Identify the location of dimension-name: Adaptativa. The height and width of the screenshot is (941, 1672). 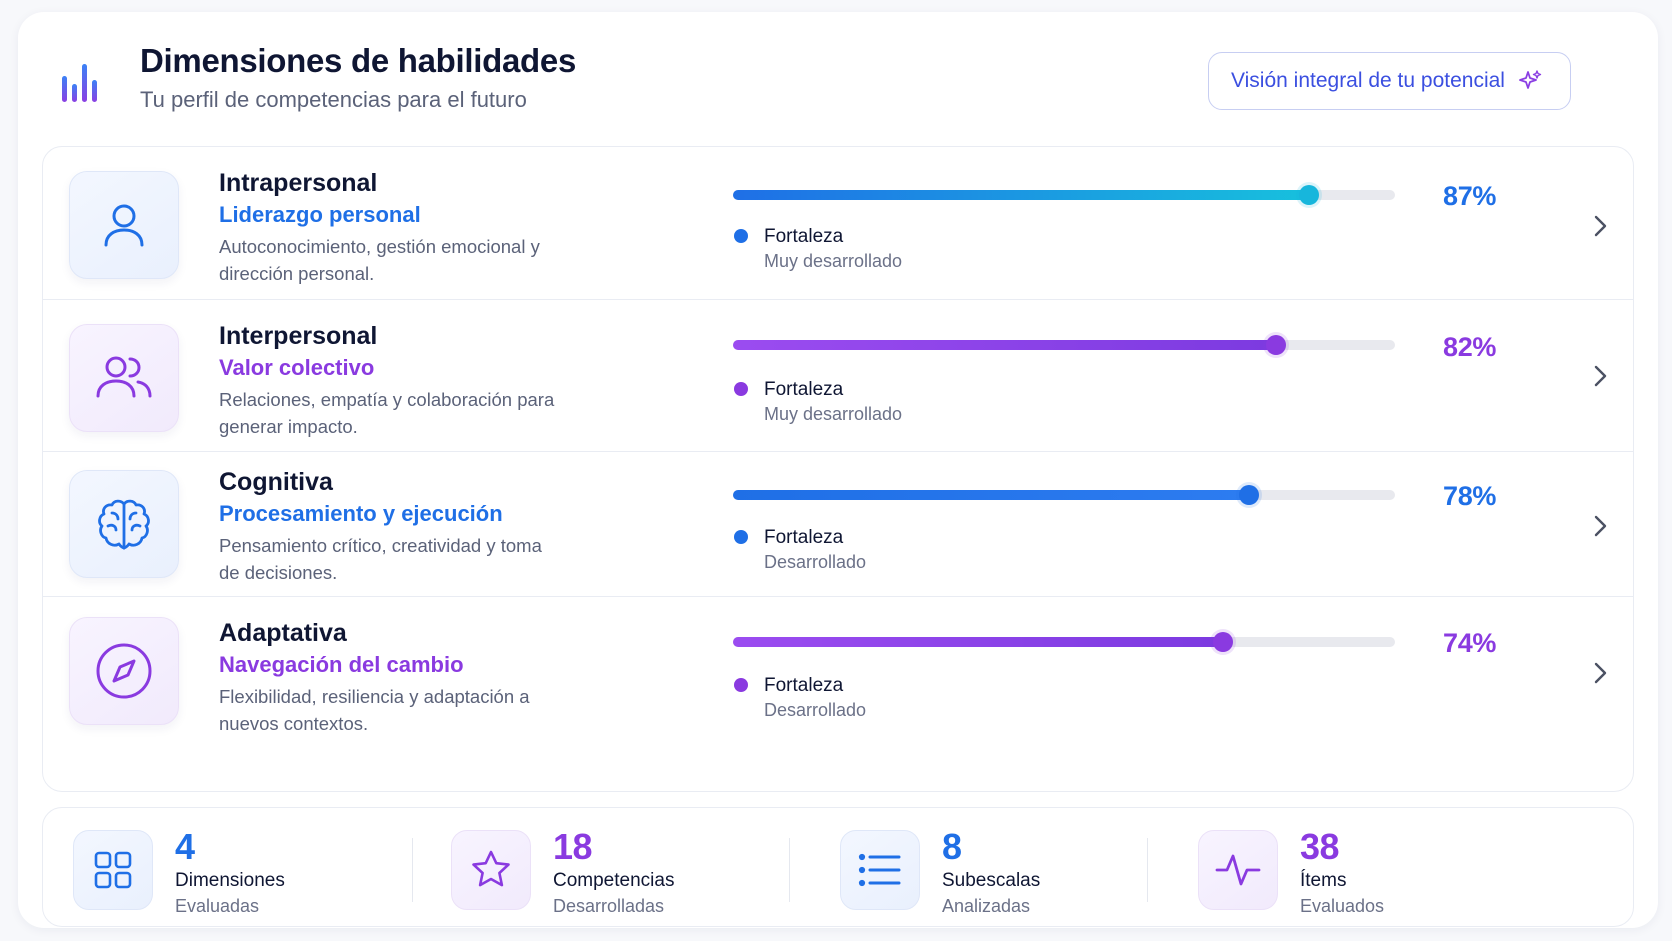
(283, 633).